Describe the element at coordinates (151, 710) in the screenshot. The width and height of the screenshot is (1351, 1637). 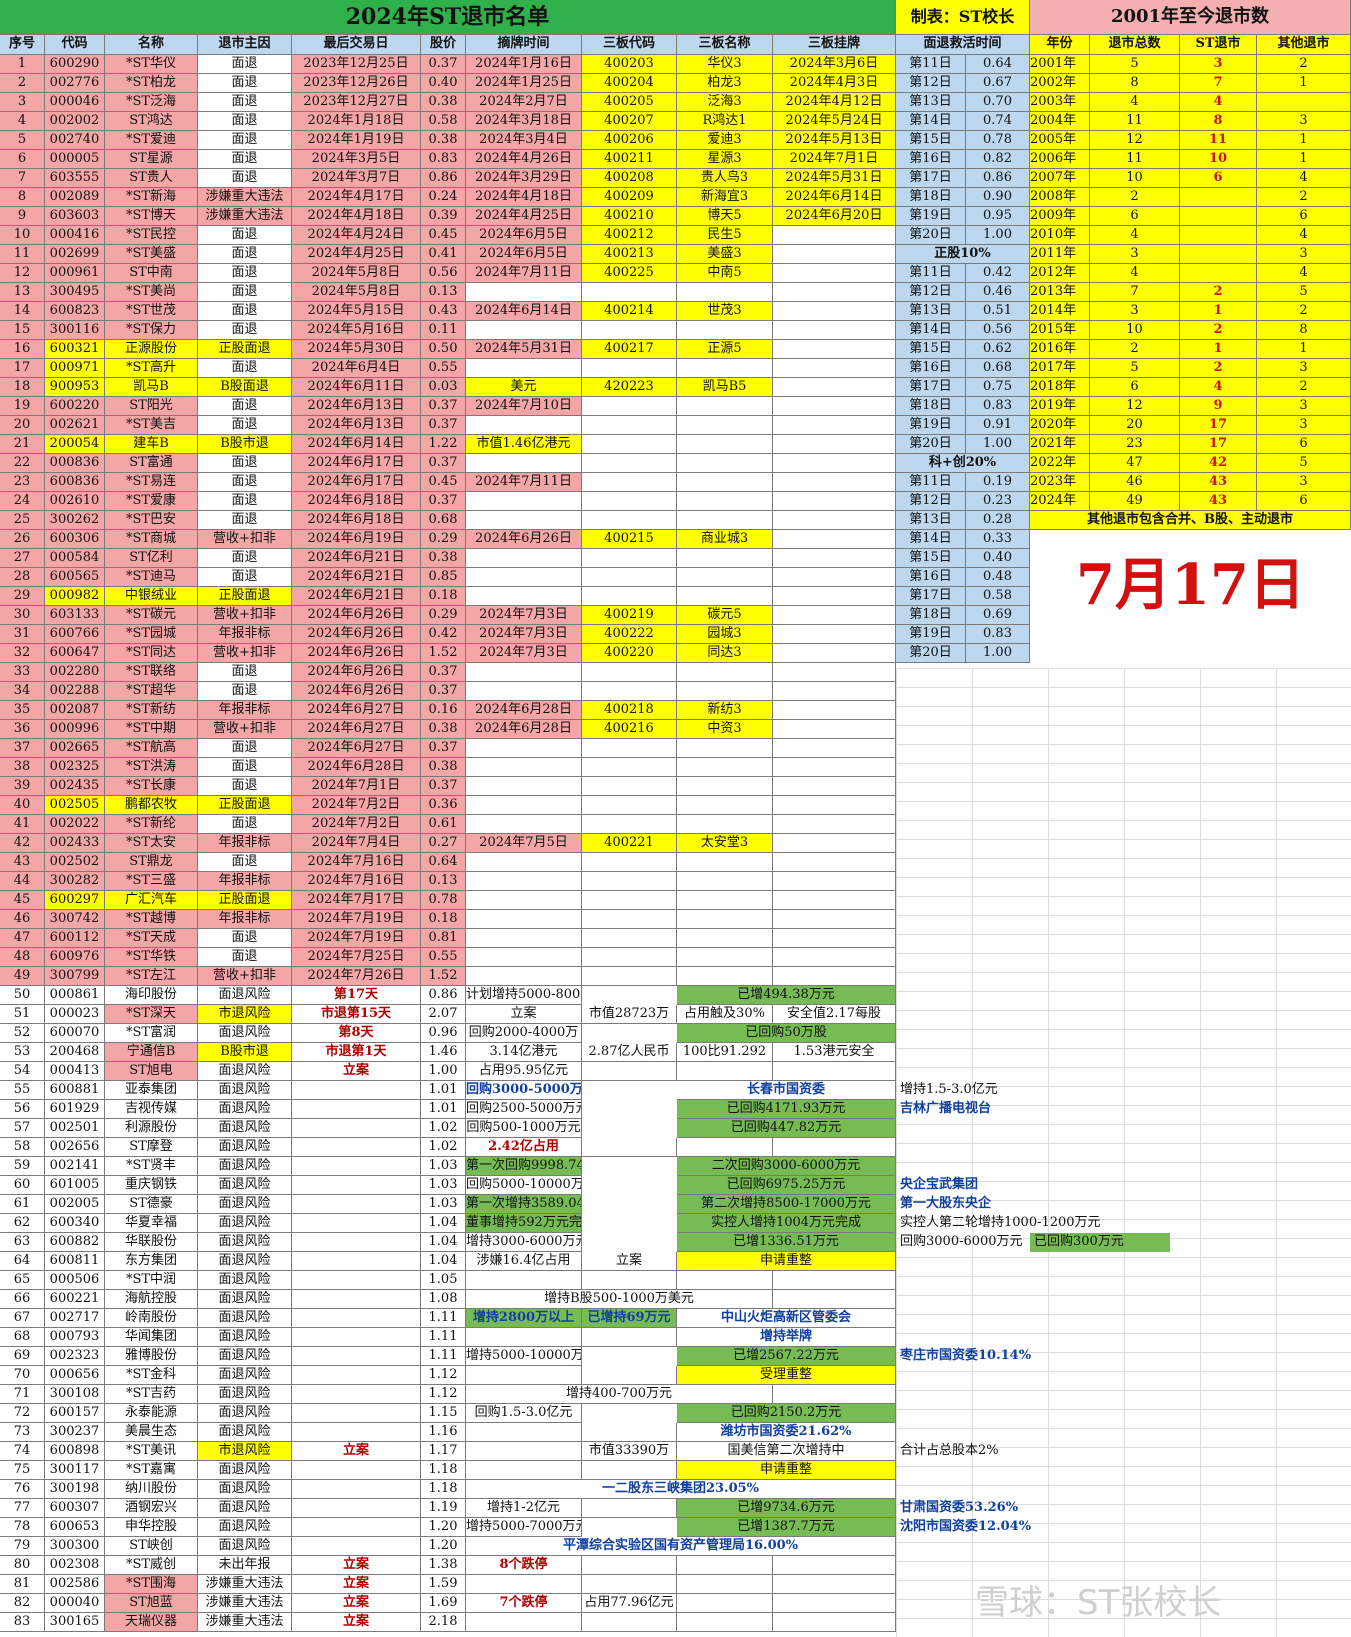
I see `table-cell: *ST新纺` at that location.